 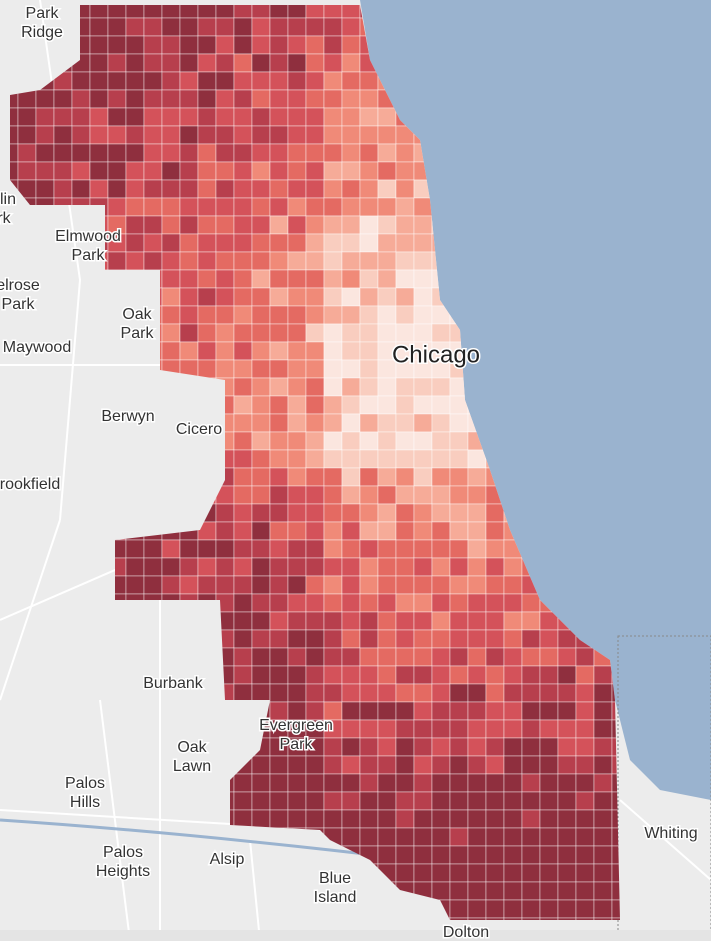 I want to click on place-label: elrose, so click(x=20, y=285).